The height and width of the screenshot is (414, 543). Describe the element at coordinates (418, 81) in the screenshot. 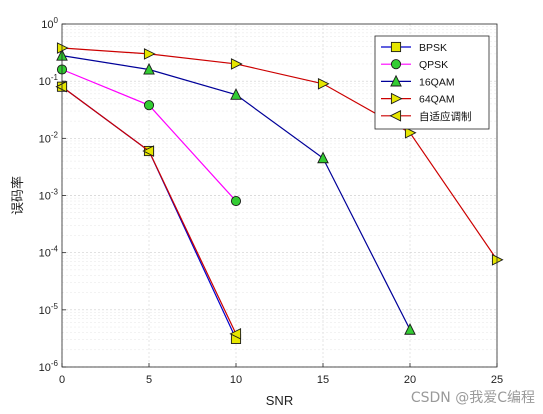

I see `legend-item: 16QAM` at that location.